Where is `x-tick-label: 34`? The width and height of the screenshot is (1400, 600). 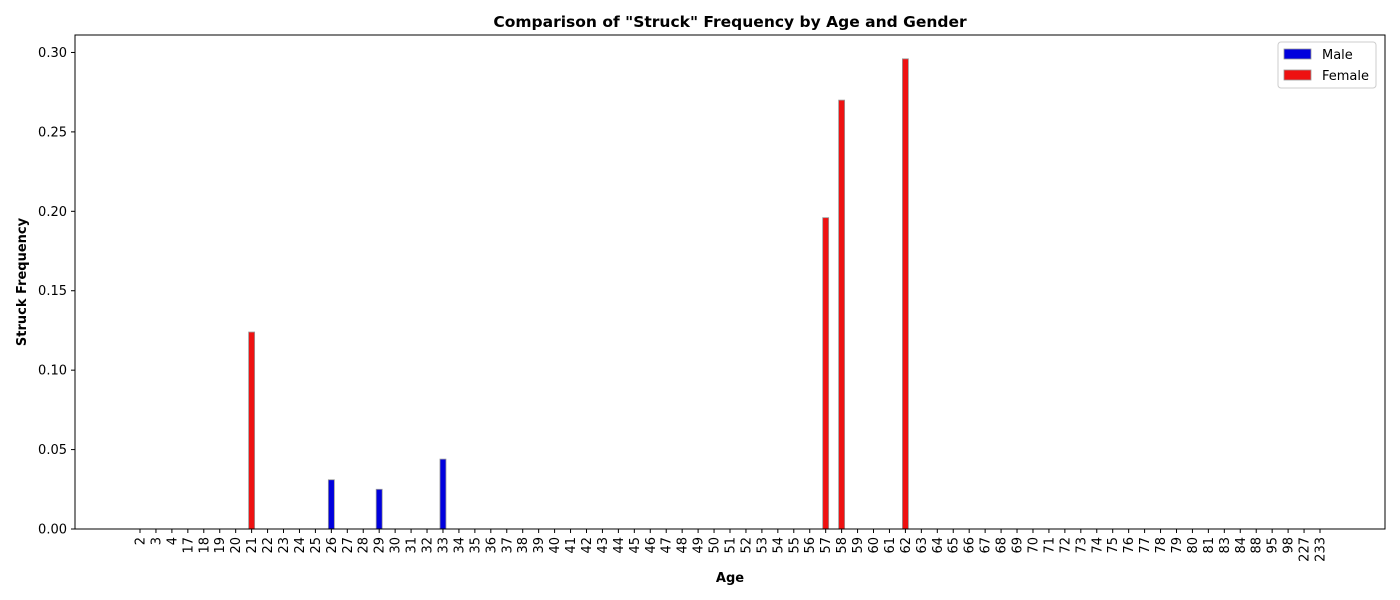
x-tick-label: 34 is located at coordinates (459, 545).